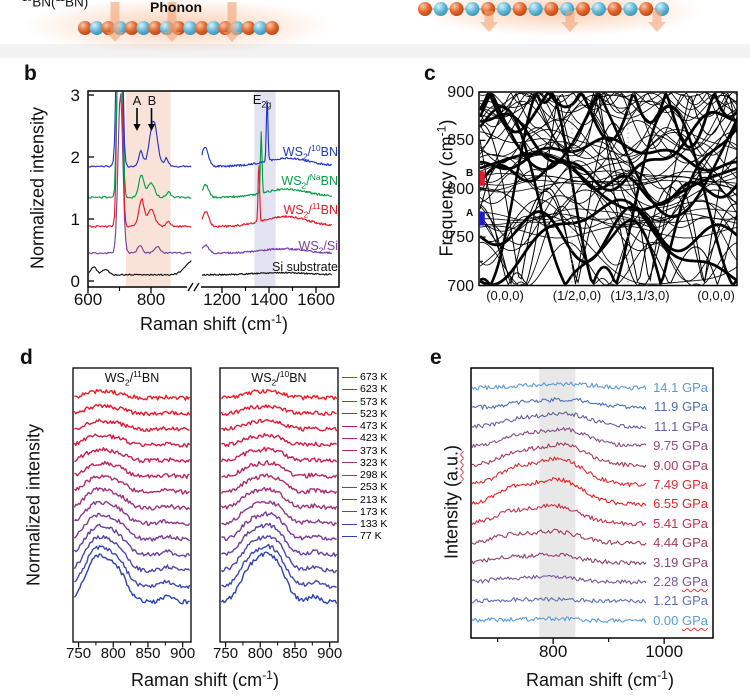 This screenshot has height=700, width=750. Describe the element at coordinates (680, 387) in the screenshot. I see `panel-e-pressure-label: 14.1 GPa` at that location.